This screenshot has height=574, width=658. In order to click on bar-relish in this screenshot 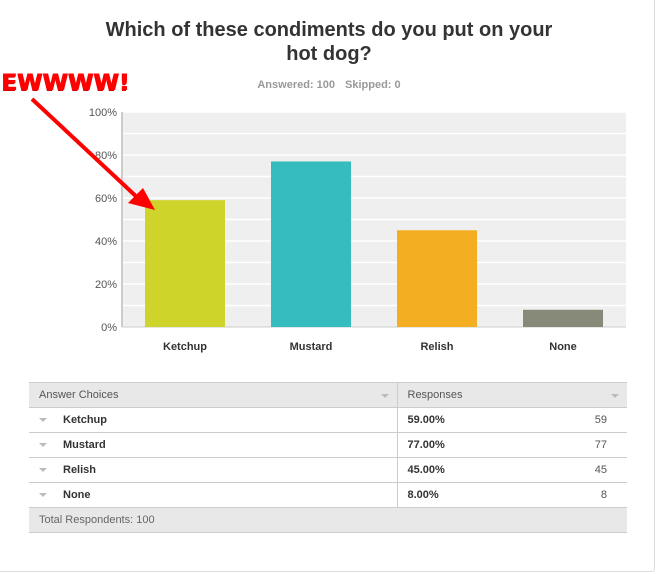, I will do `click(437, 278)`.